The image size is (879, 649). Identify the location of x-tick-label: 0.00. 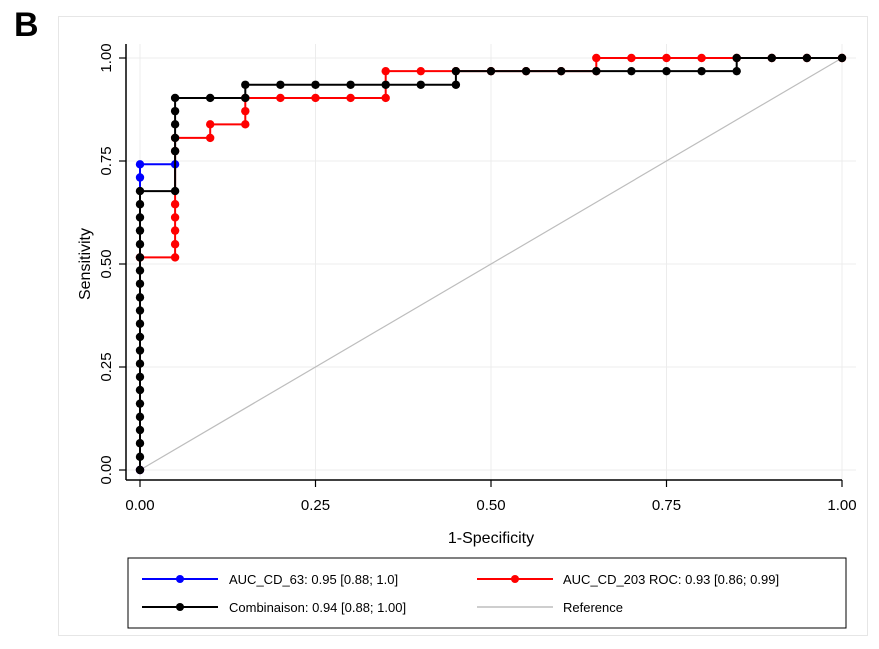
(139, 505).